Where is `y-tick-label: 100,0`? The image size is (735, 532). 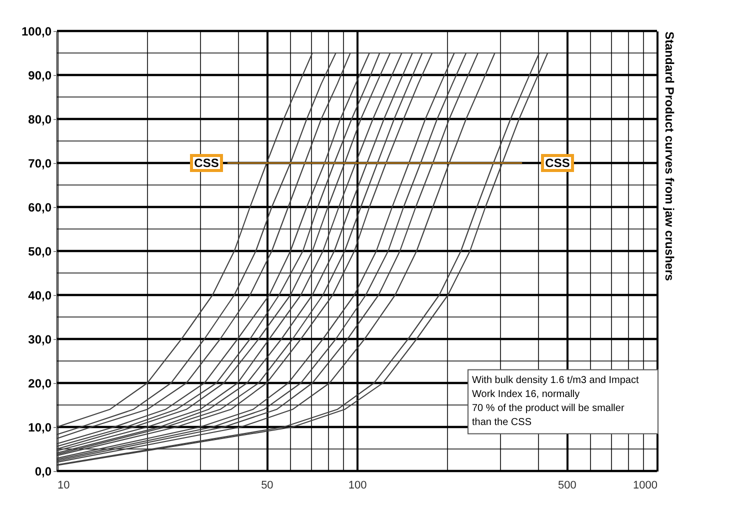 y-tick-label: 100,0 is located at coordinates (36, 31).